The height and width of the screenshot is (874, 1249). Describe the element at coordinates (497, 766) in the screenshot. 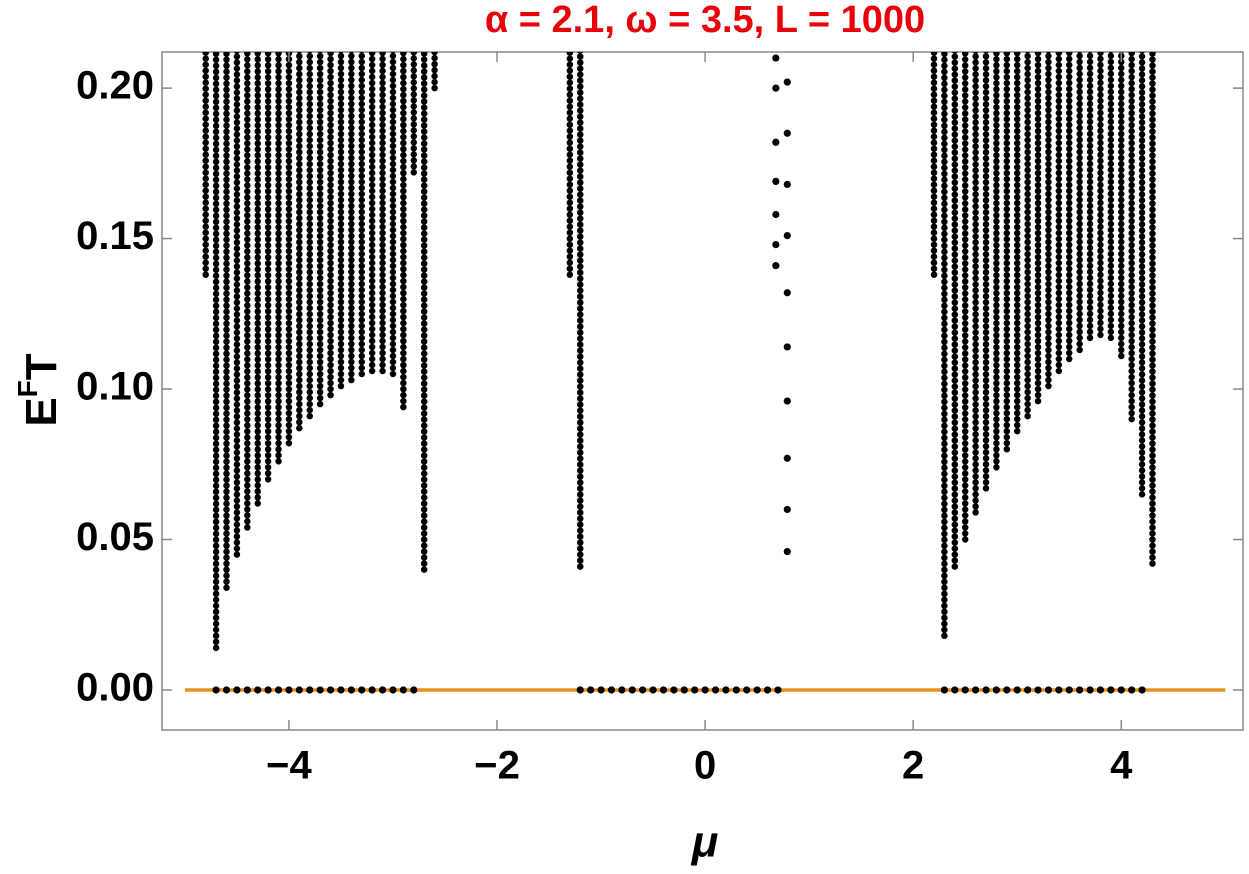

I see `x-tick-label: −2` at that location.